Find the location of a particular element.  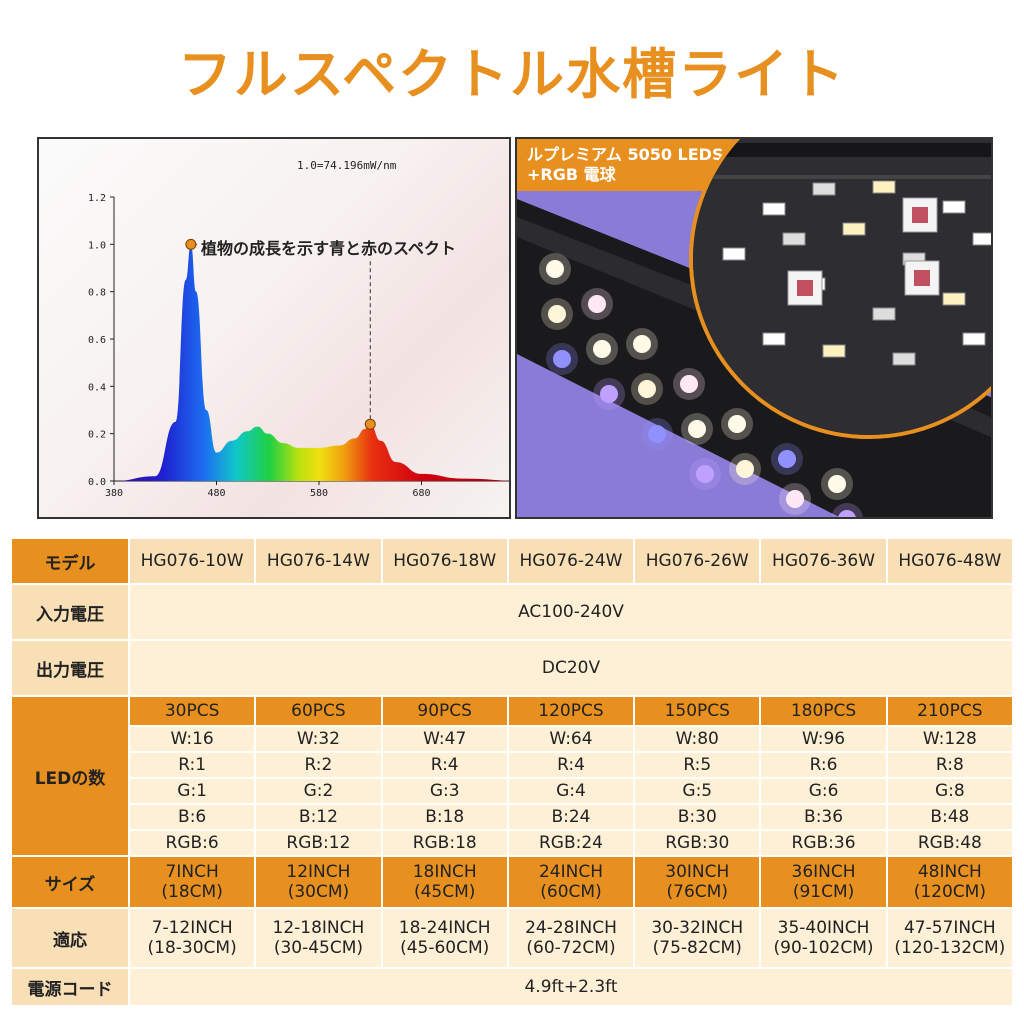

led-g-row: G:1 G:2 G:3 G:4 G:5 G:6 G:8 is located at coordinates (513, 791).